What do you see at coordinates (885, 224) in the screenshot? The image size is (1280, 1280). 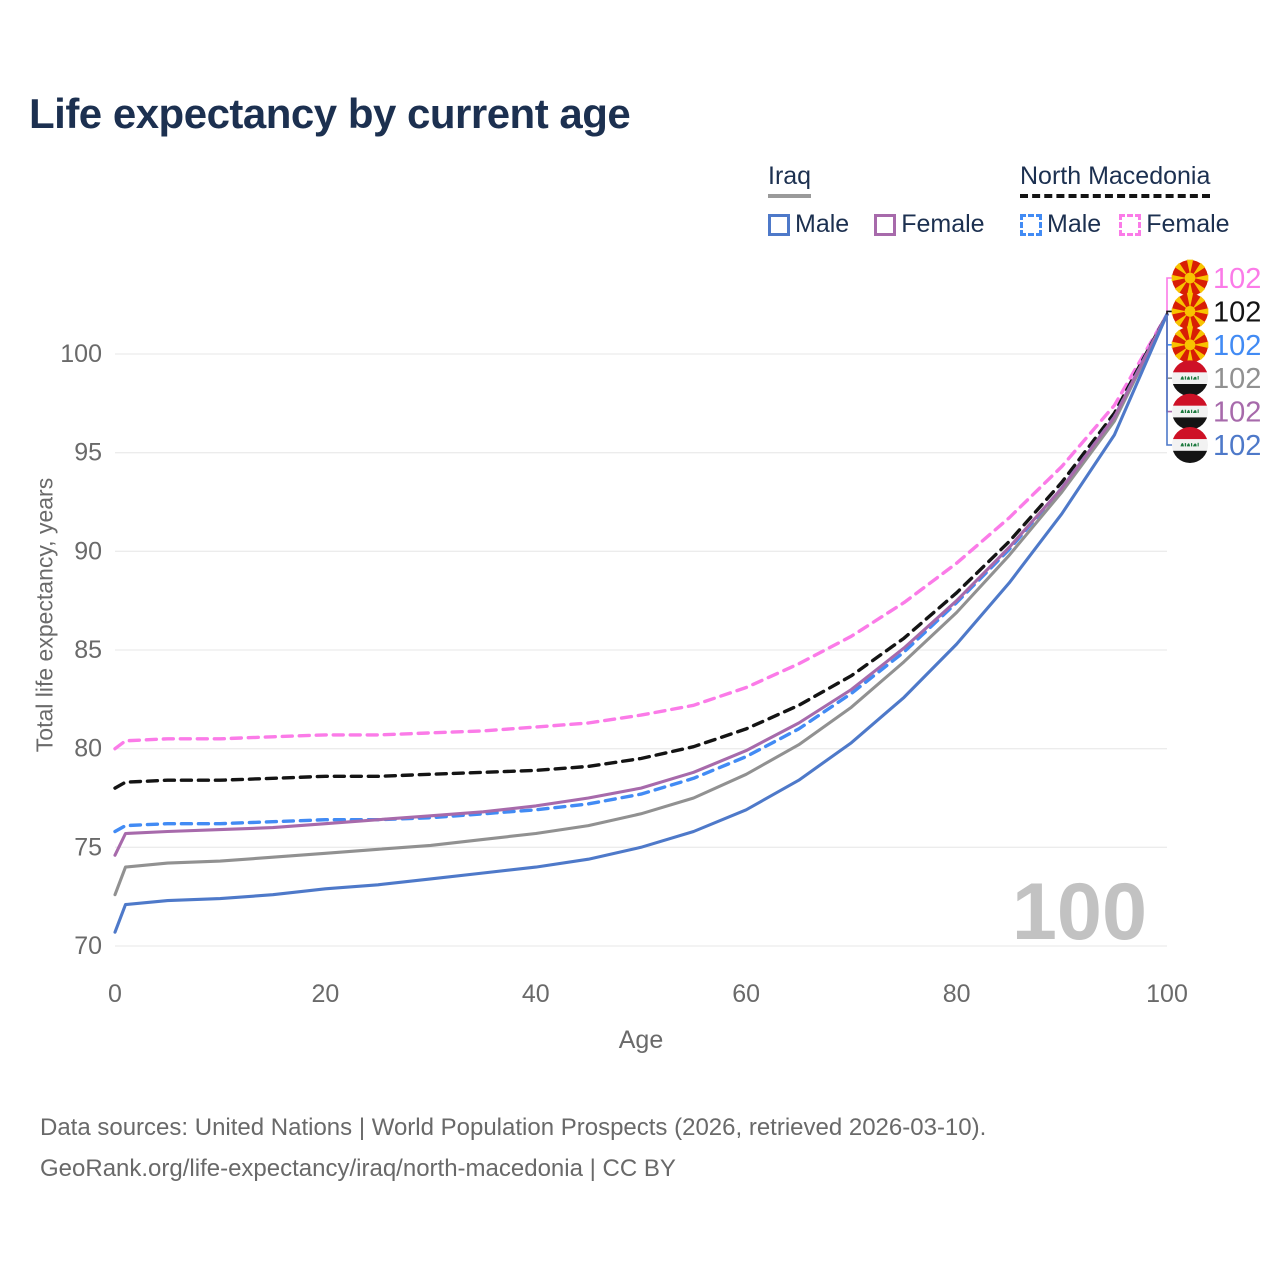 I see `legend-swatch-iraq-female` at bounding box center [885, 224].